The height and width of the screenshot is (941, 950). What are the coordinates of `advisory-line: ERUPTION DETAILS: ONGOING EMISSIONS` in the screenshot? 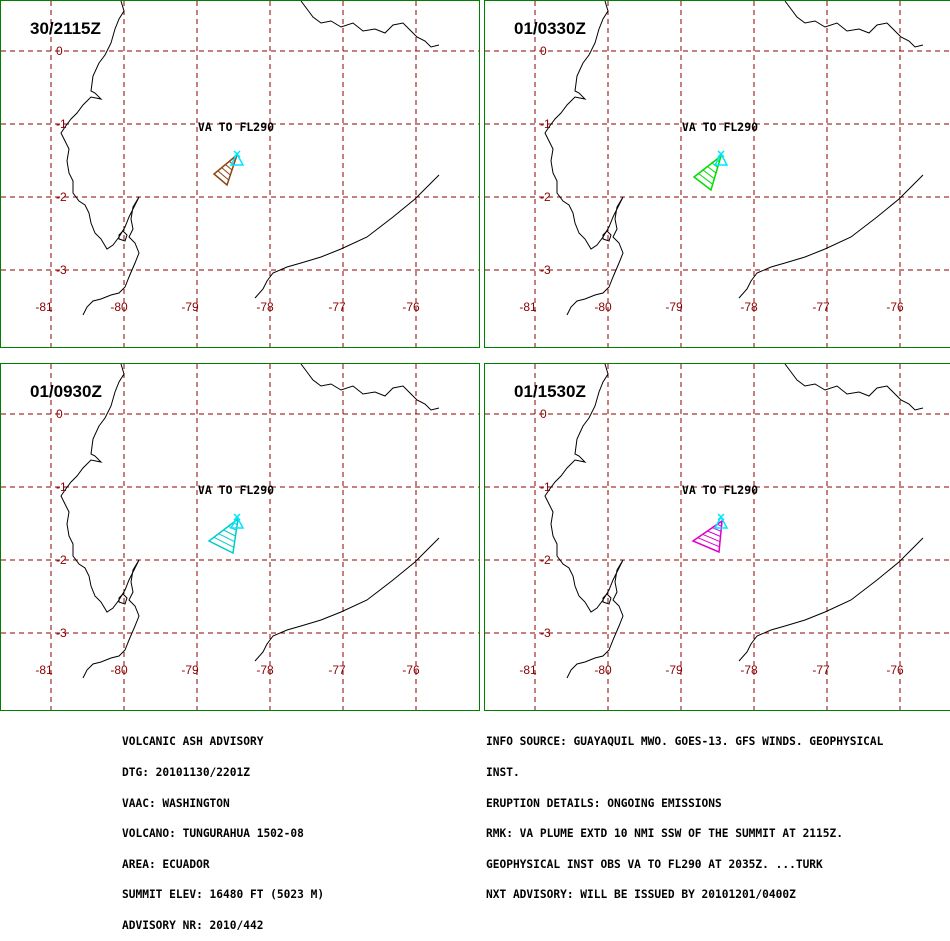 It's located at (604, 803).